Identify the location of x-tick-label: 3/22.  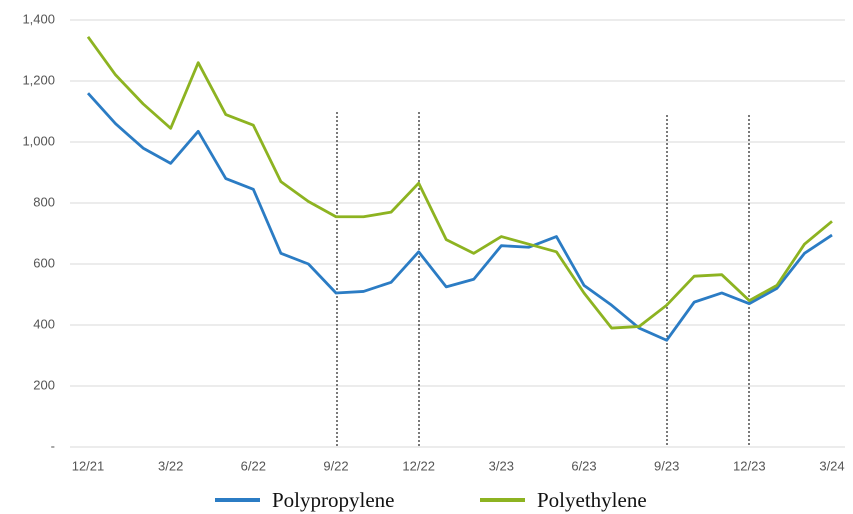
(170, 465).